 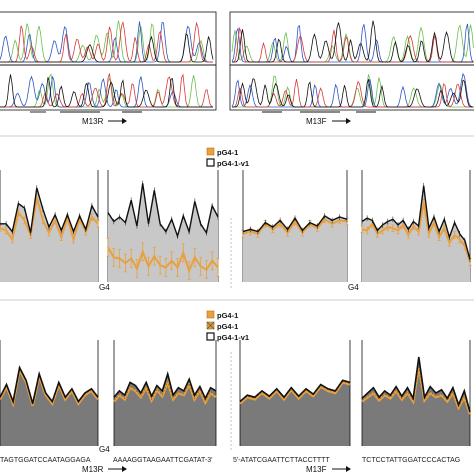 I want to click on trace-label-right: M13F, so click(x=316, y=121).